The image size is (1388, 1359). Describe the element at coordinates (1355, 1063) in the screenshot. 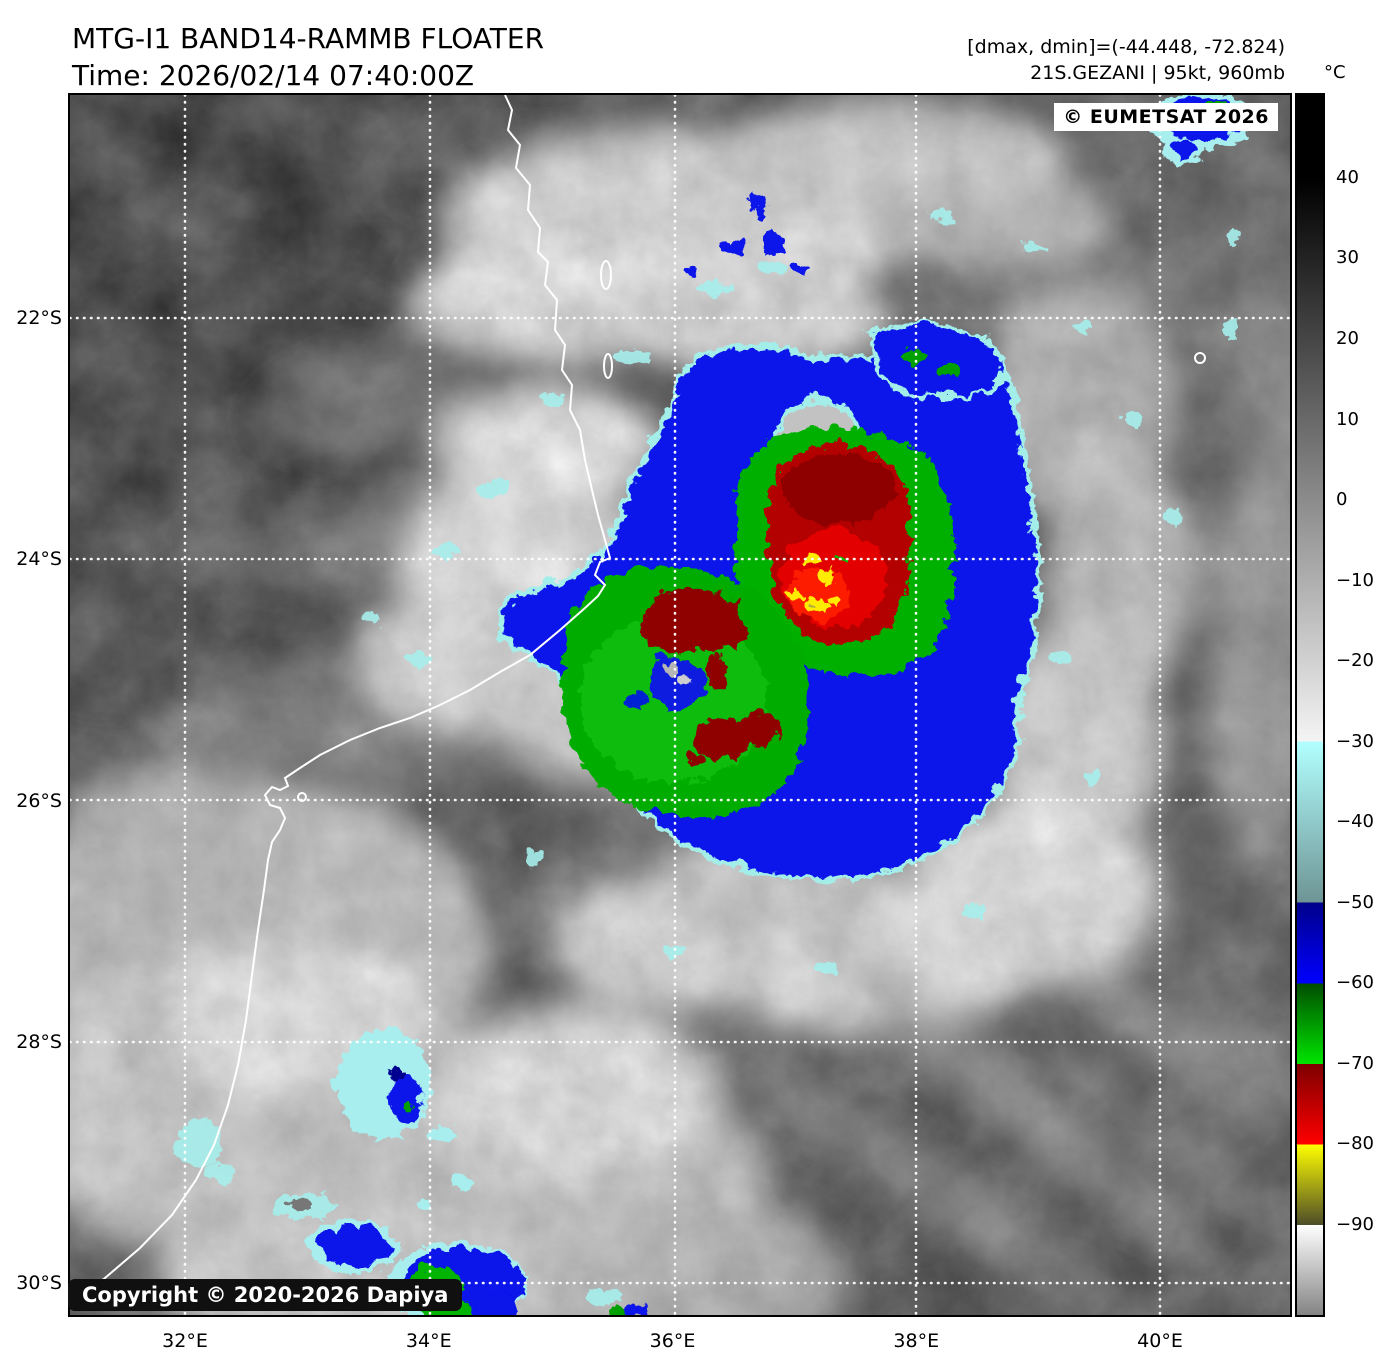

I see `colorbar-tick: −70` at that location.